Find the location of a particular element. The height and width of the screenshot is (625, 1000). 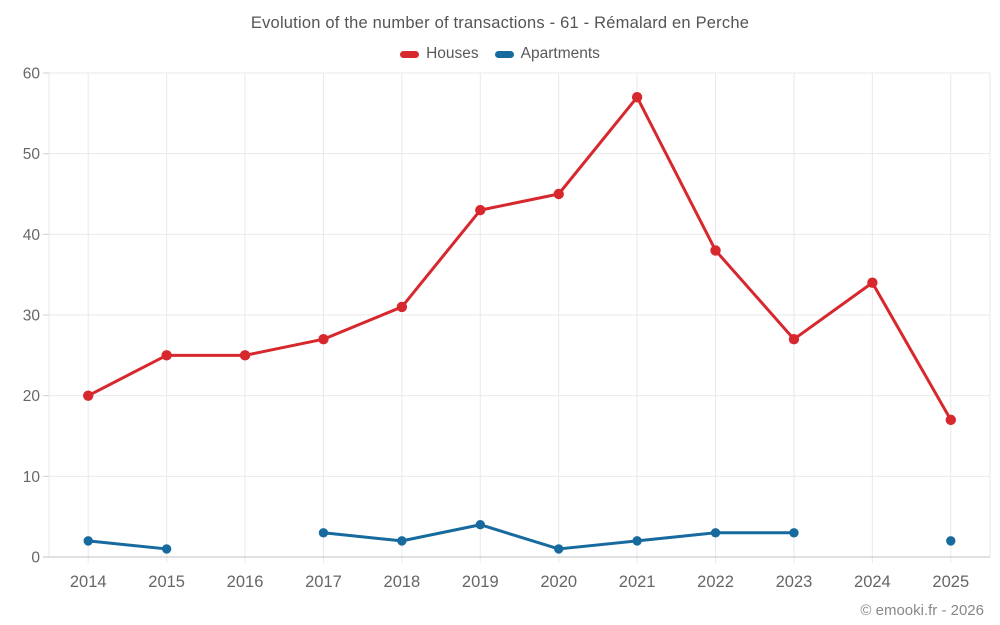

svg-text: 2017 is located at coordinates (323, 582).